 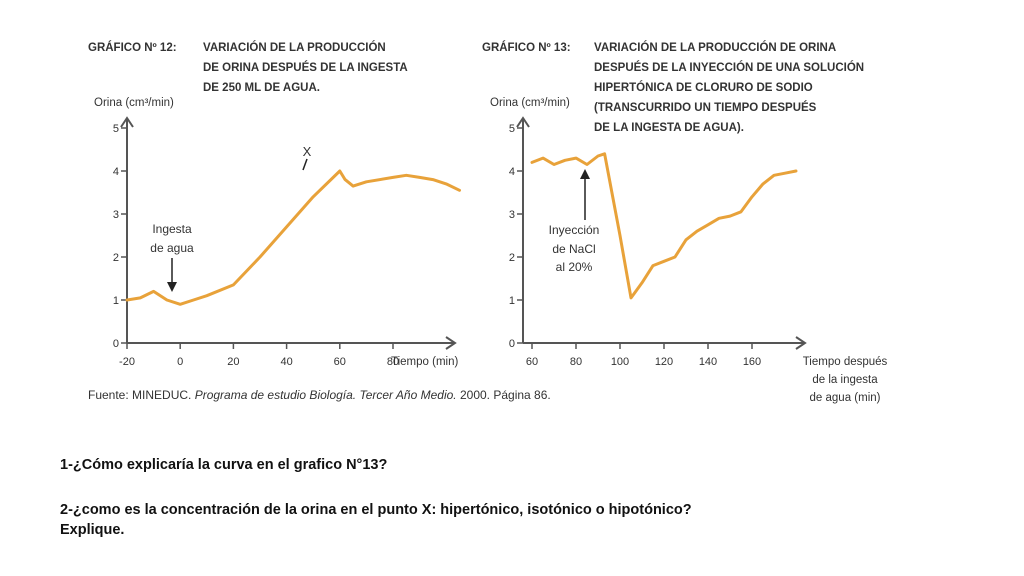 I want to click on c12-x-axis-arrow, so click(x=451, y=343).